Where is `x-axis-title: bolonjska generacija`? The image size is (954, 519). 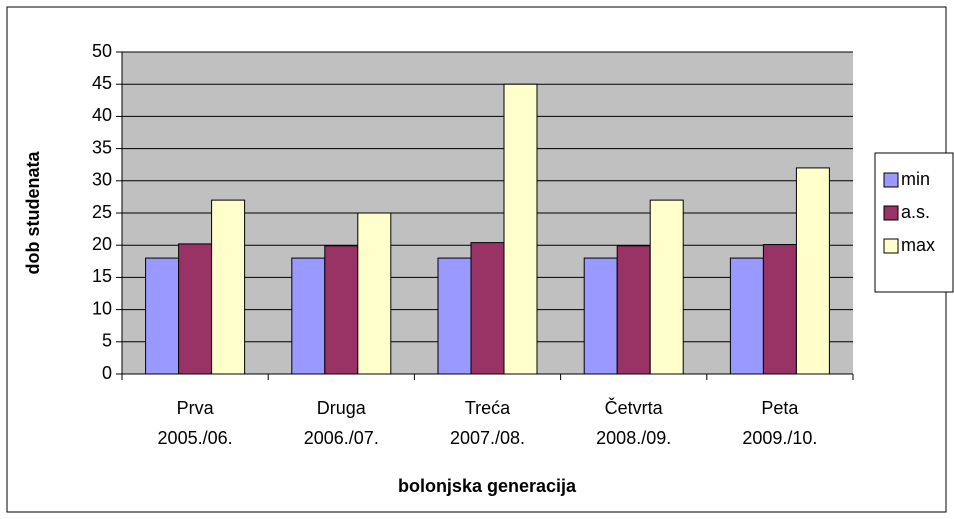
x-axis-title: bolonjska generacija is located at coordinates (487, 486).